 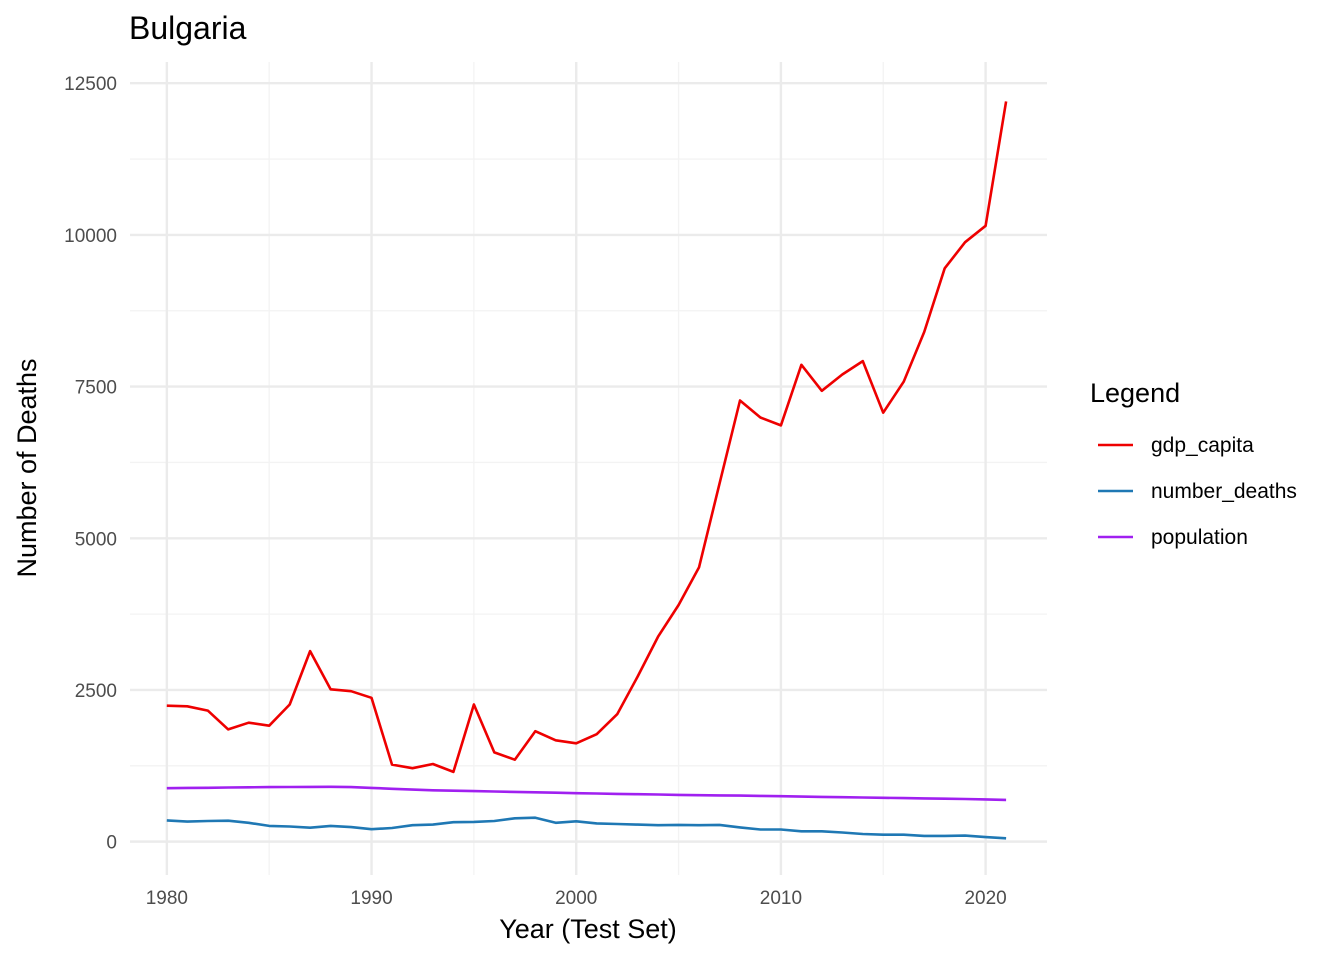 I want to click on legend-item: population, so click(x=1173, y=537).